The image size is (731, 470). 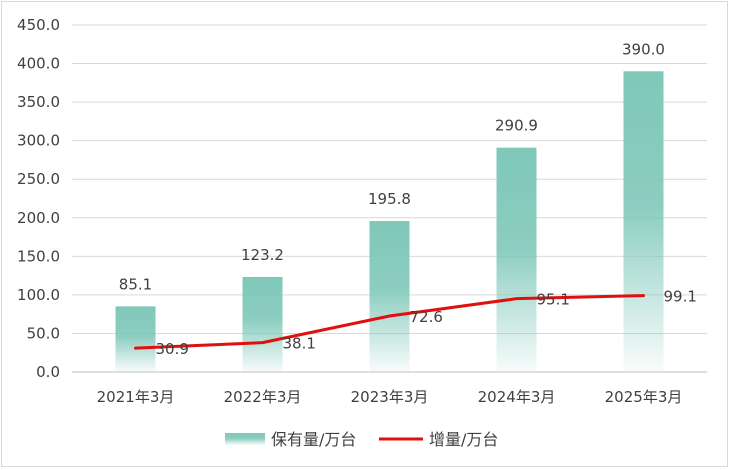 What do you see at coordinates (172, 349) in the screenshot?
I see `line-data-label: 30.9` at bounding box center [172, 349].